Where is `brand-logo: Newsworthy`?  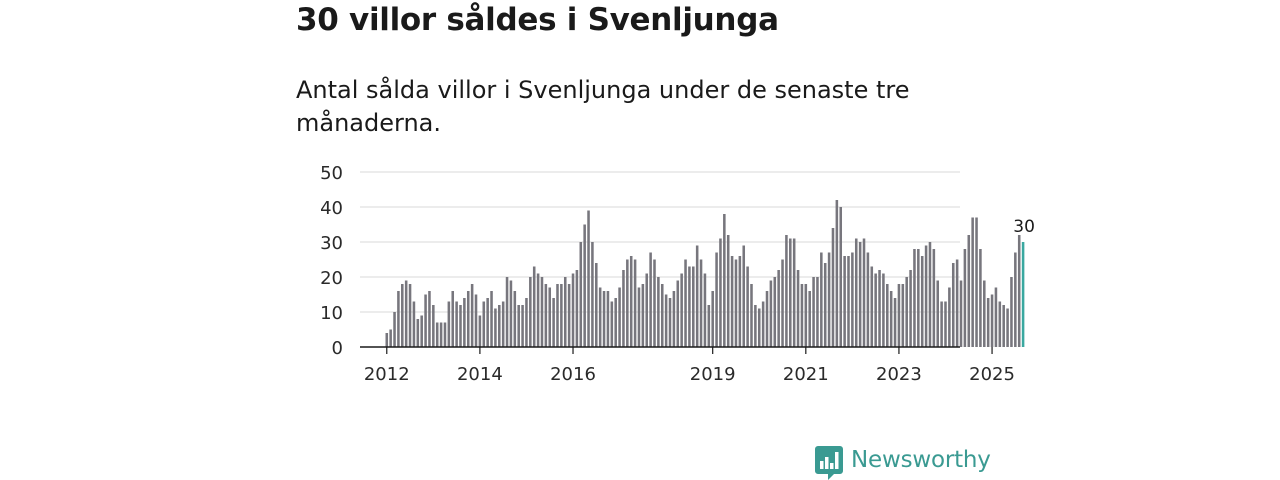 brand-logo: Newsworthy is located at coordinates (903, 463).